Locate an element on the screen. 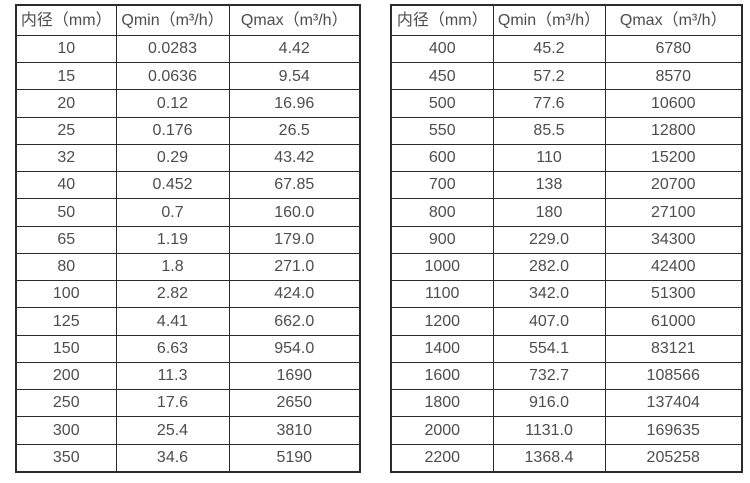 The width and height of the screenshot is (750, 483). table-row: 20 0.12 16.96 is located at coordinates (188, 103).